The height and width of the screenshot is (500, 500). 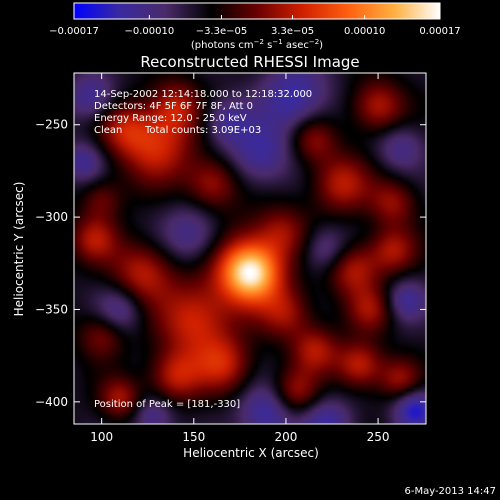 What do you see at coordinates (108, 130) in the screenshot?
I see `info-algorithm: Clean` at bounding box center [108, 130].